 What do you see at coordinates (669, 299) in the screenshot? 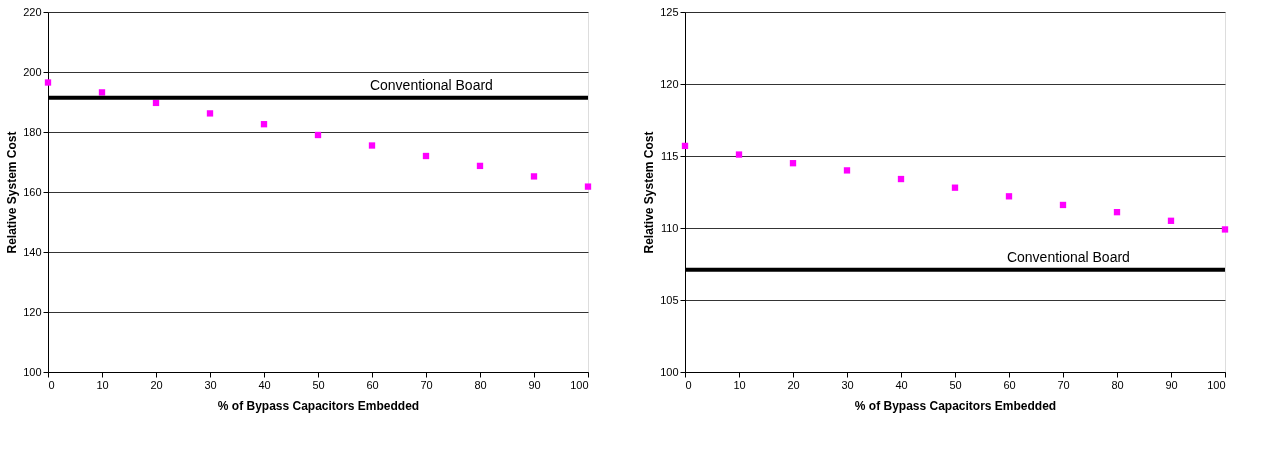
I see `y-tick-label: 105` at bounding box center [669, 299].